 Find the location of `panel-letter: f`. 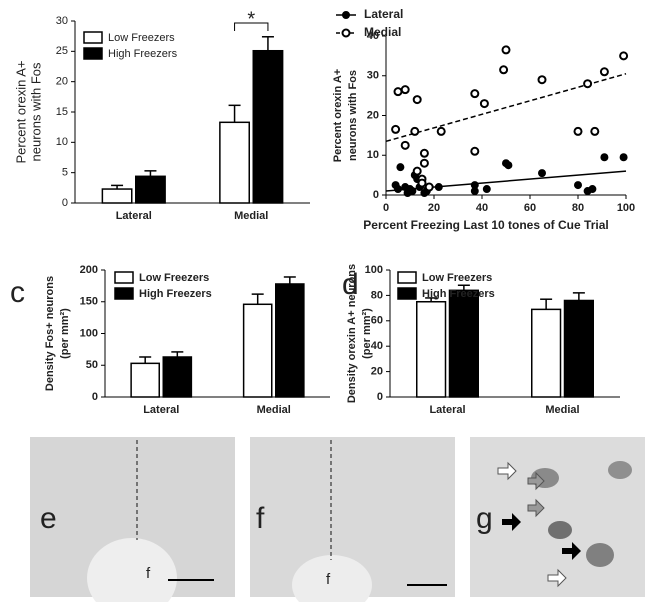

panel-letter: f is located at coordinates (260, 518).